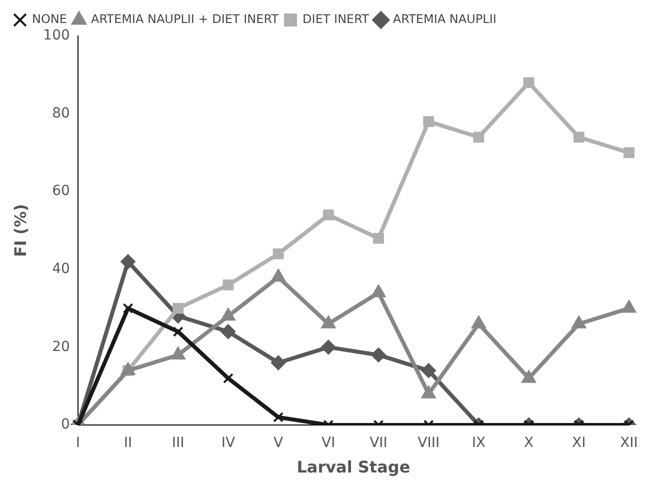 This screenshot has height=490, width=651. What do you see at coordinates (61, 191) in the screenshot?
I see `y-tick-label: 60` at bounding box center [61, 191].